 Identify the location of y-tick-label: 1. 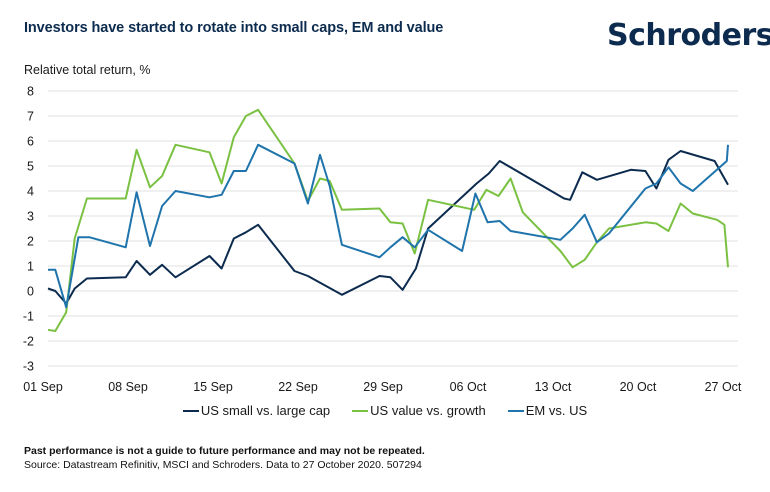
(30, 267).